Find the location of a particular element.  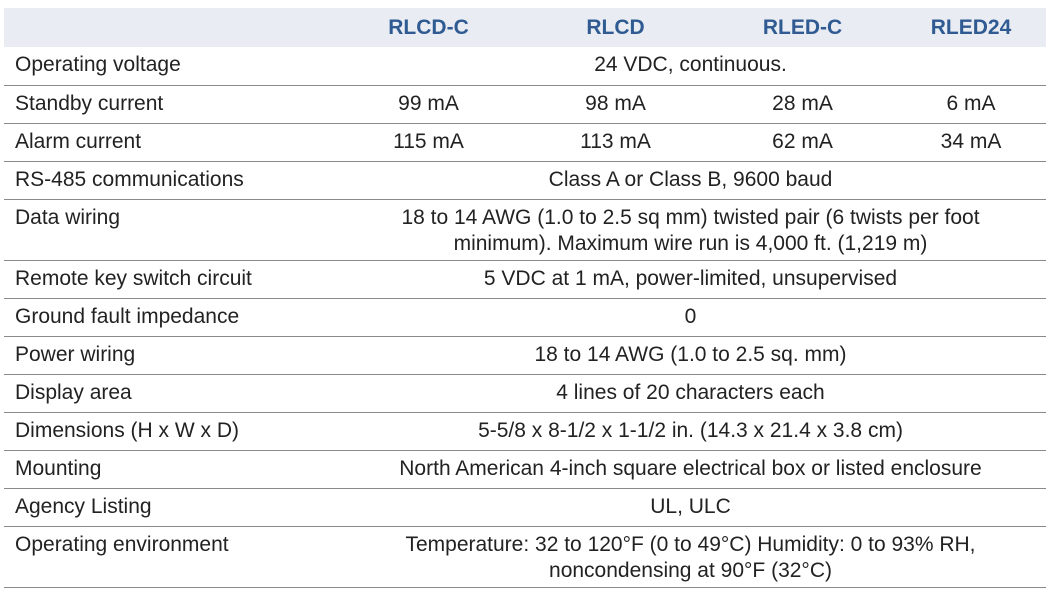

row-value: 4 lines of 20 characters each is located at coordinates (690, 393).